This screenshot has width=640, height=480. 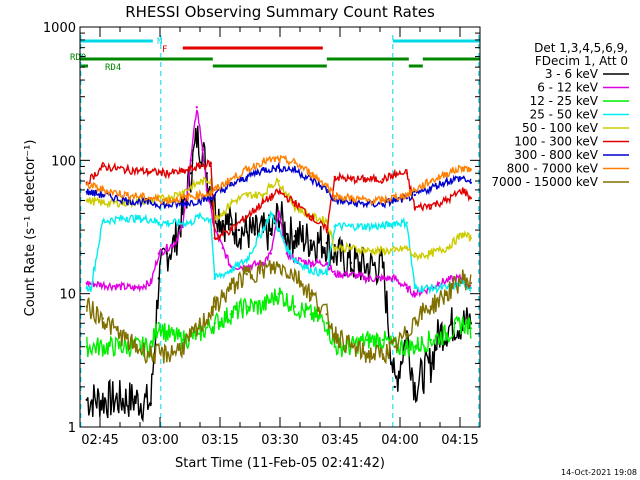 What do you see at coordinates (572, 74) in the screenshot?
I see `legend-label: 3 - 6 keV` at bounding box center [572, 74].